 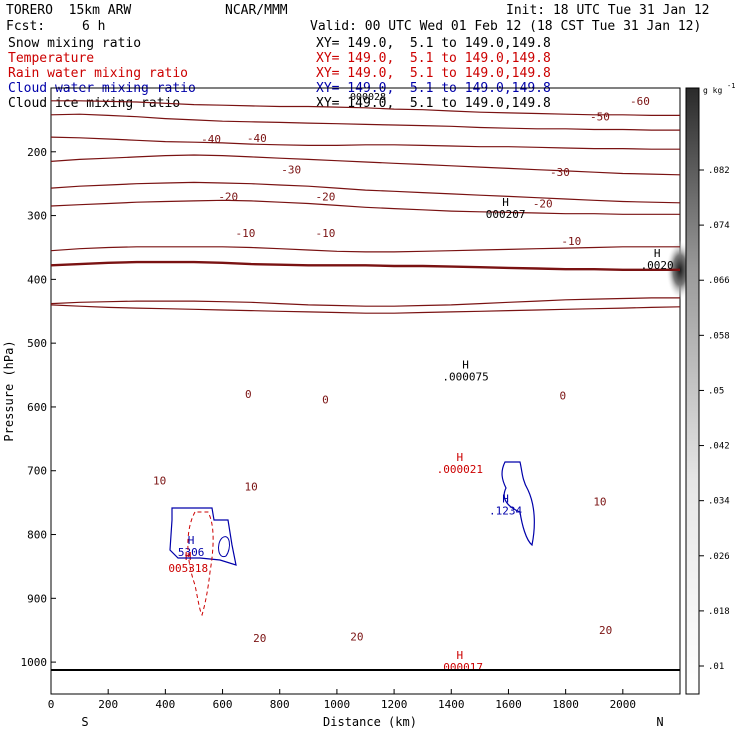 I want to click on isotherm-label-17: 10, so click(x=599, y=501).